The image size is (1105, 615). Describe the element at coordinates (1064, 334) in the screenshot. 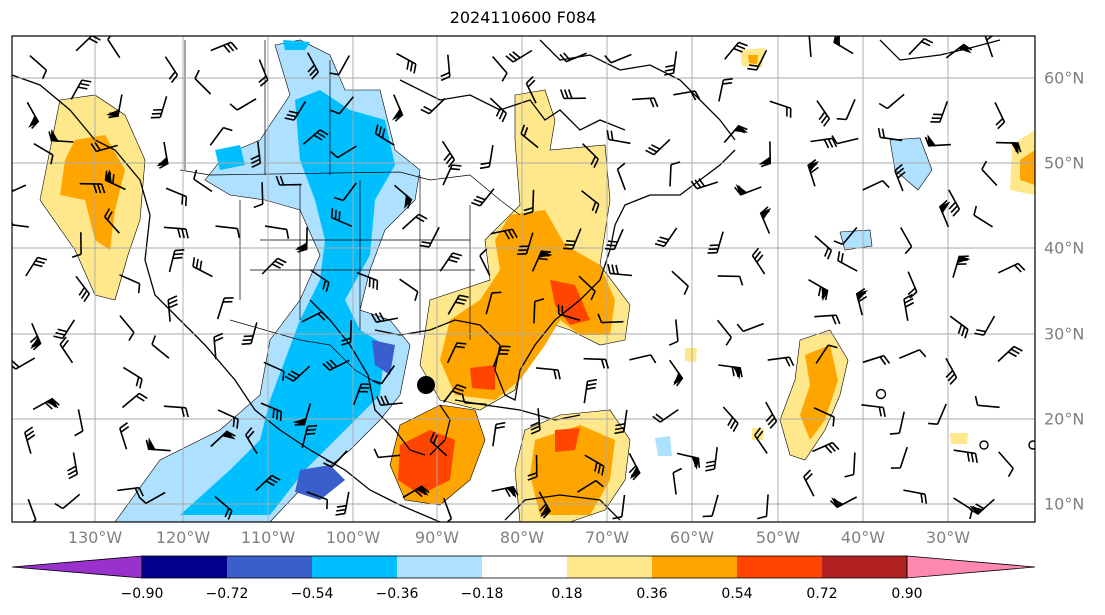

I see `lat-label: 30°N` at that location.